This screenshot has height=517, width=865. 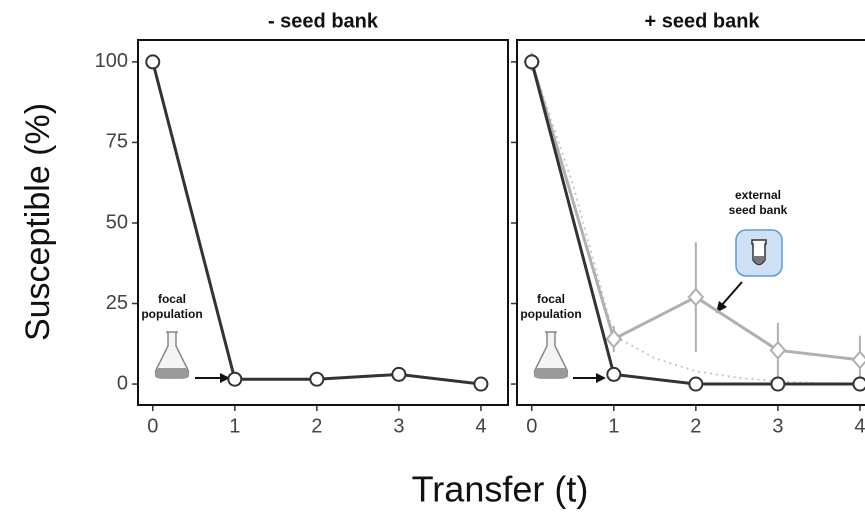 What do you see at coordinates (117, 222) in the screenshot?
I see `y-tick-label: 50` at bounding box center [117, 222].